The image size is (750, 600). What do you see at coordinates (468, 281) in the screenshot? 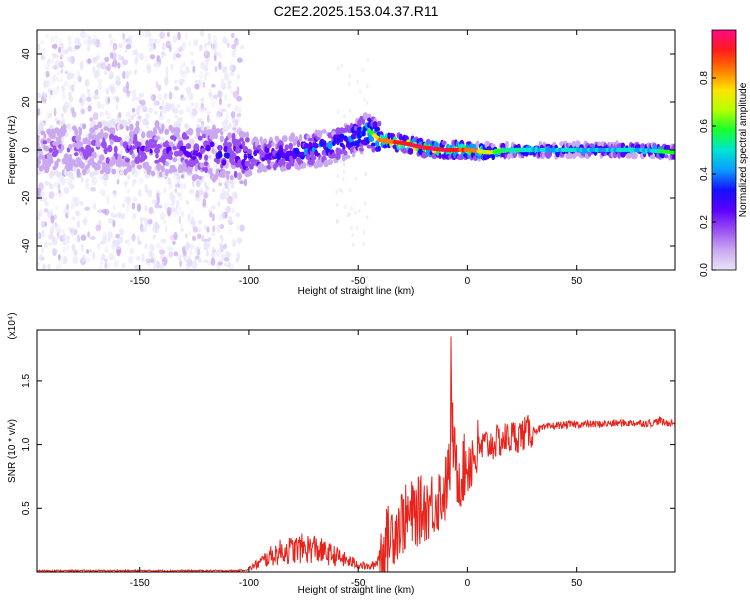
I see `spectrogram-x-tick-label: 0` at bounding box center [468, 281].